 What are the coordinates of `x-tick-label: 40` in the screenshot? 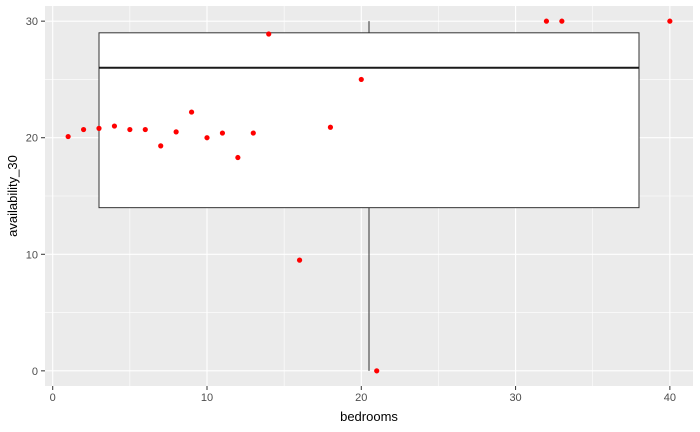 It's located at (670, 398).